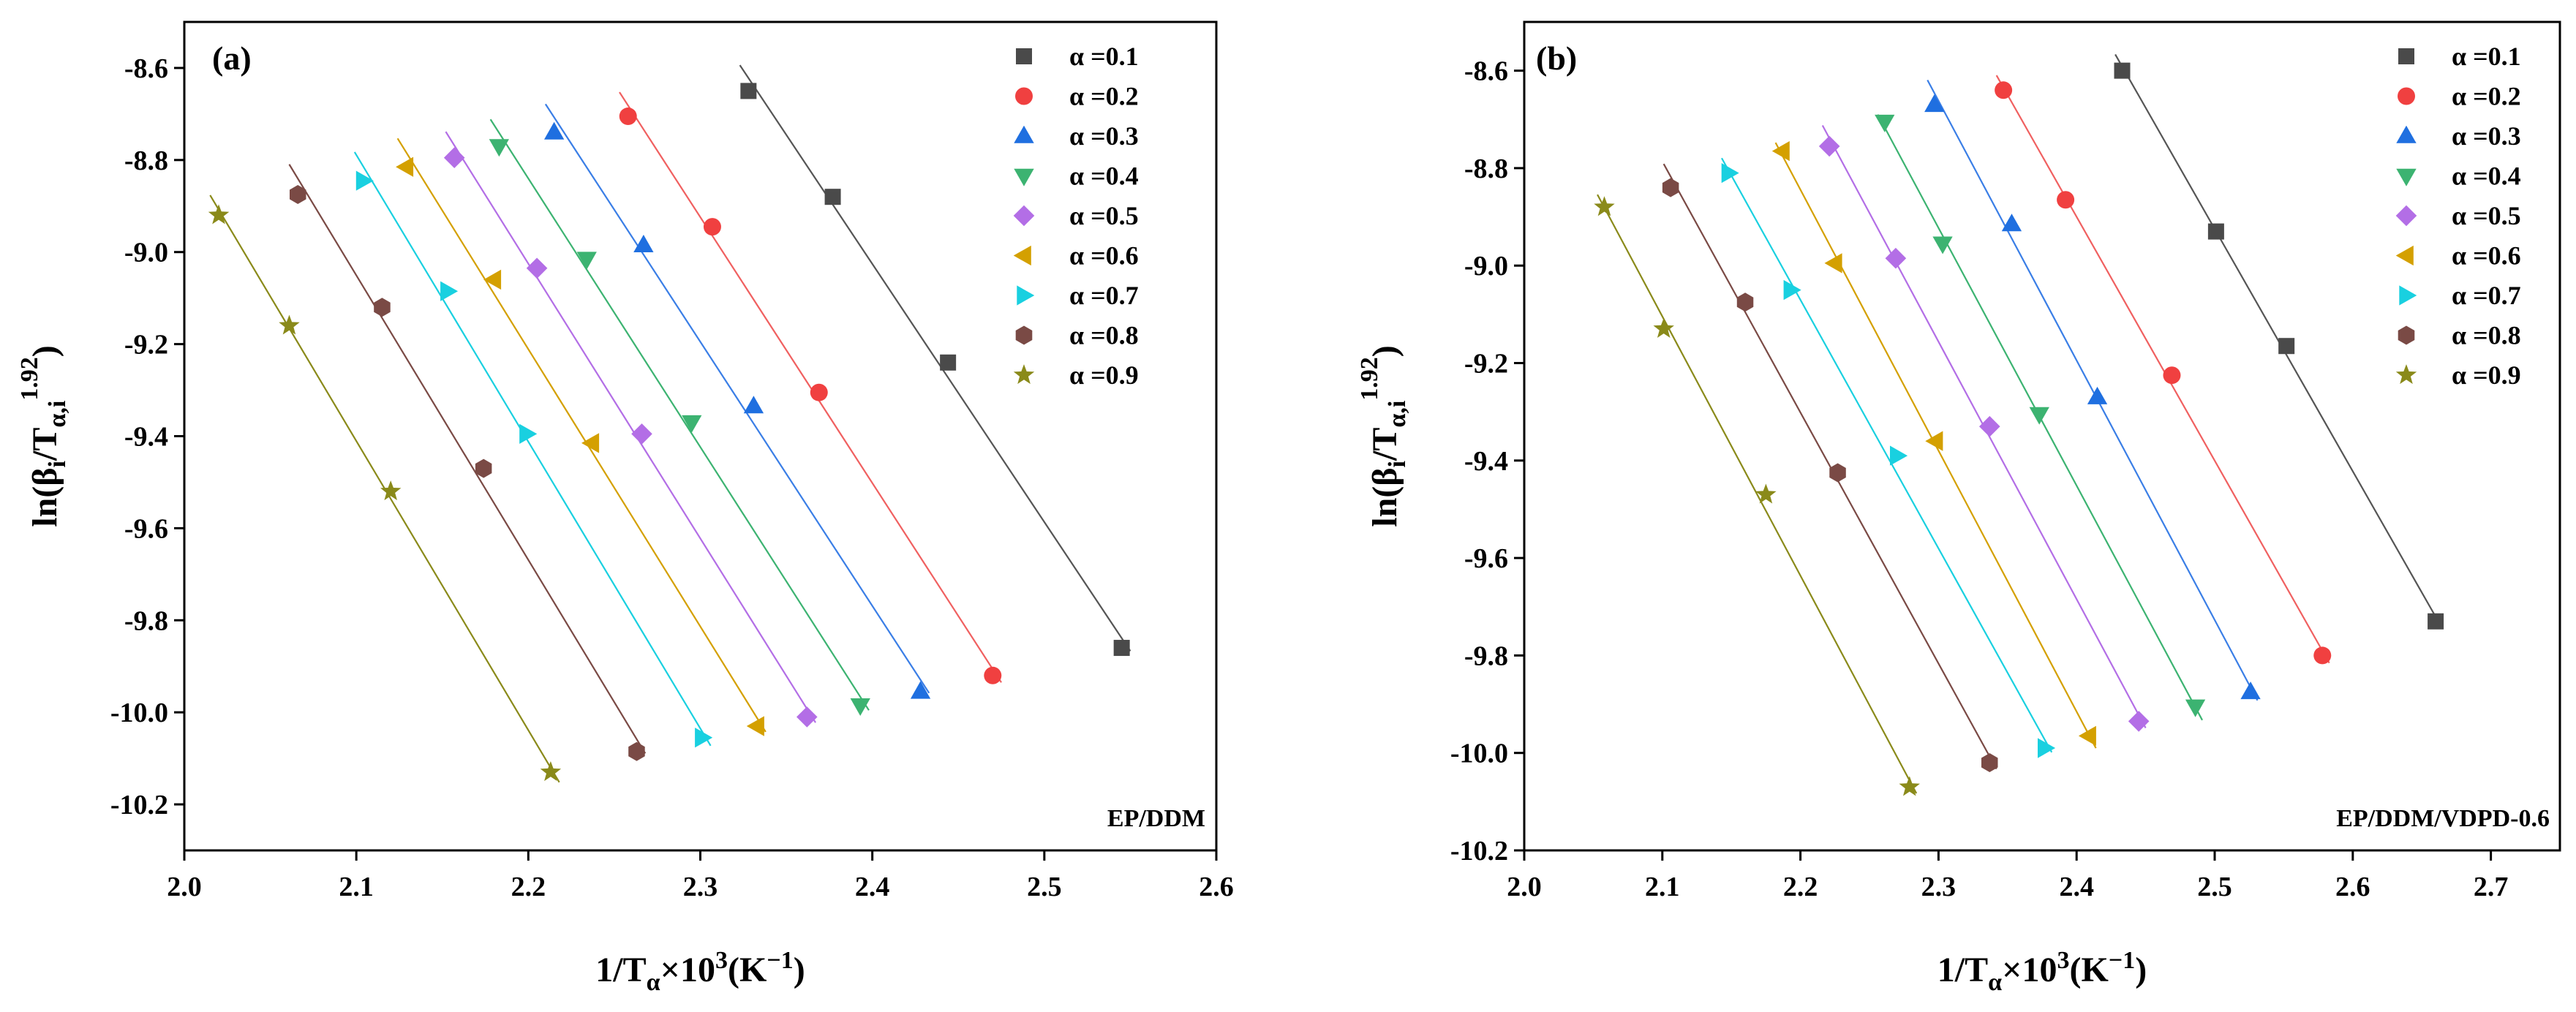 This screenshot has width=2576, height=1012. I want to click on x-tick-label: 2.4, so click(2076, 887).